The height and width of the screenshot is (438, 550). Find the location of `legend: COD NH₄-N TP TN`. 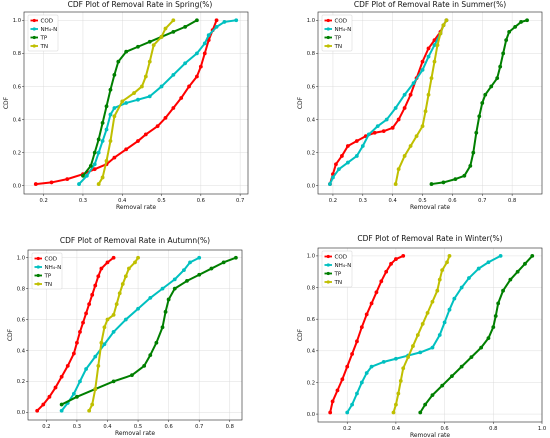

legend: COD NH₄-N TP TN is located at coordinates (47, 271).